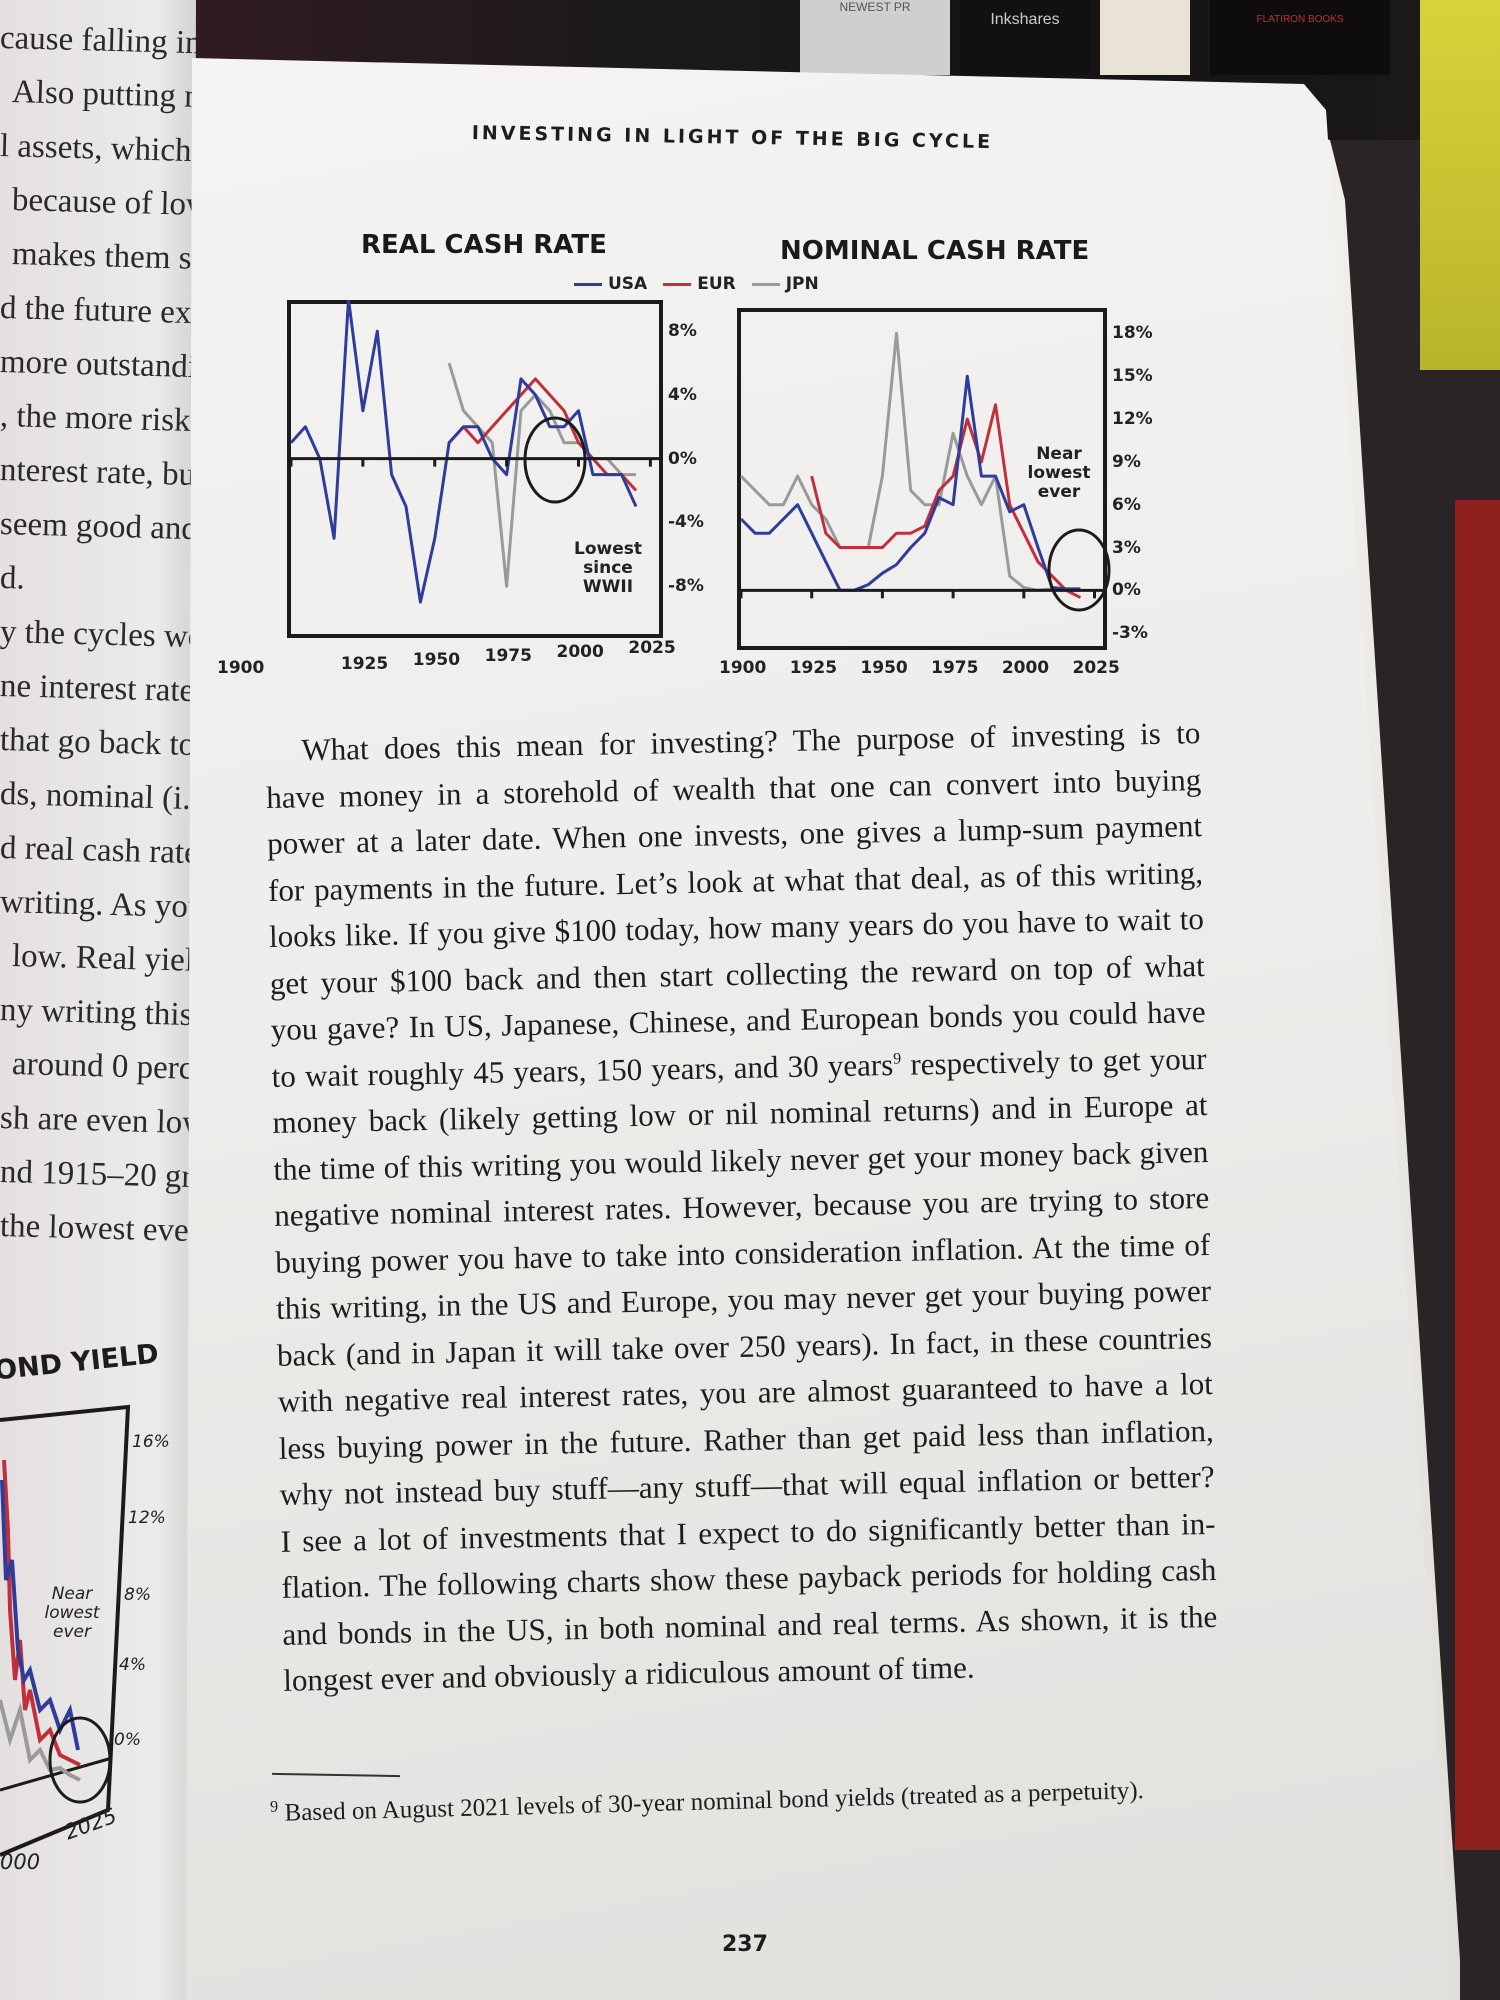 This screenshot has height=2000, width=1500. Describe the element at coordinates (765, 284) in the screenshot. I see `legend-swatch-jpn` at that location.